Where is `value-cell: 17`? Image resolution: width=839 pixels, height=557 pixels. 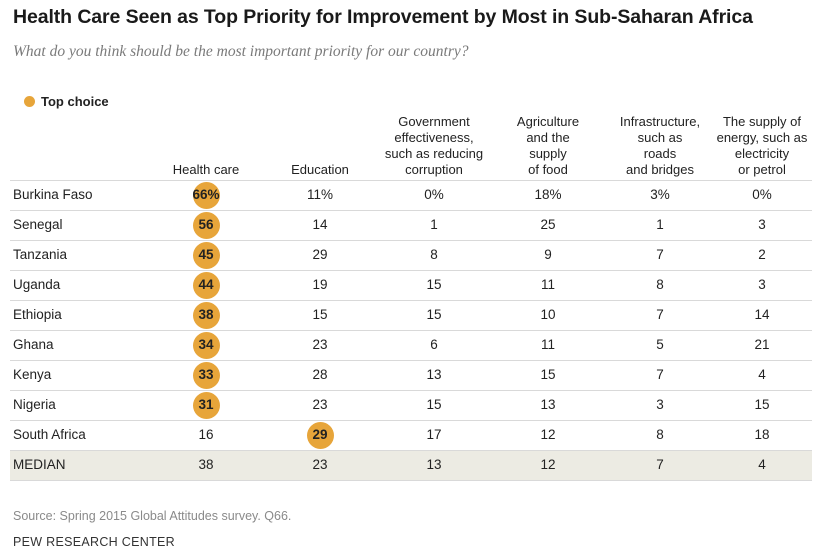
value-cell: 17 is located at coordinates (434, 434).